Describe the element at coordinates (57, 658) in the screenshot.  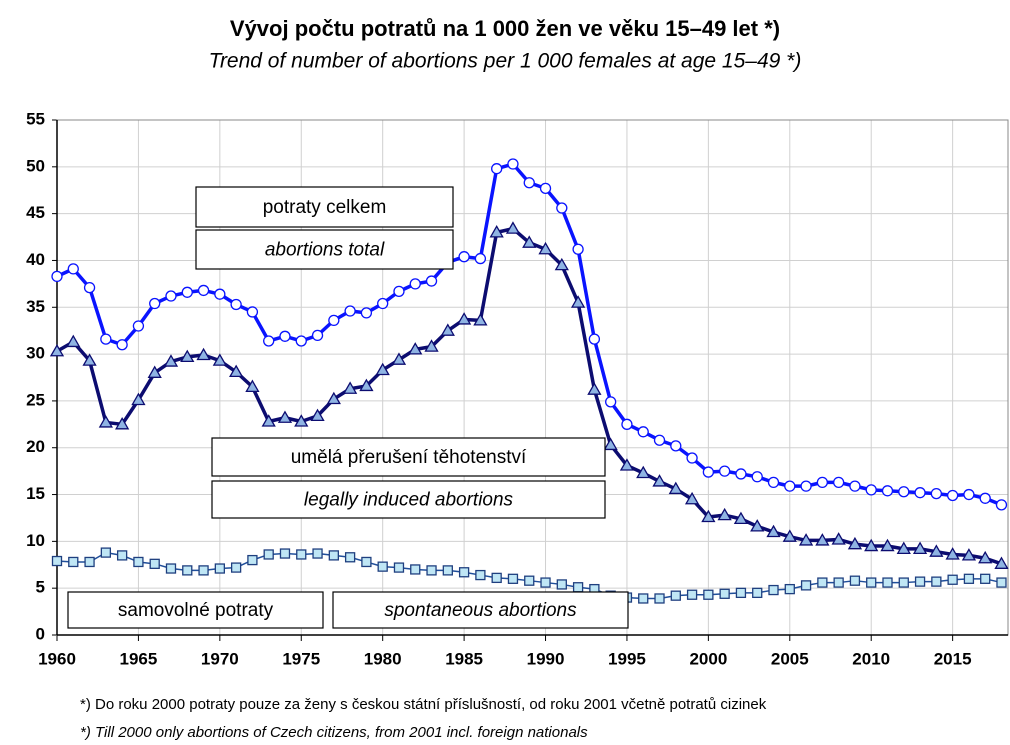
I see `x-tick-label: 1960` at that location.